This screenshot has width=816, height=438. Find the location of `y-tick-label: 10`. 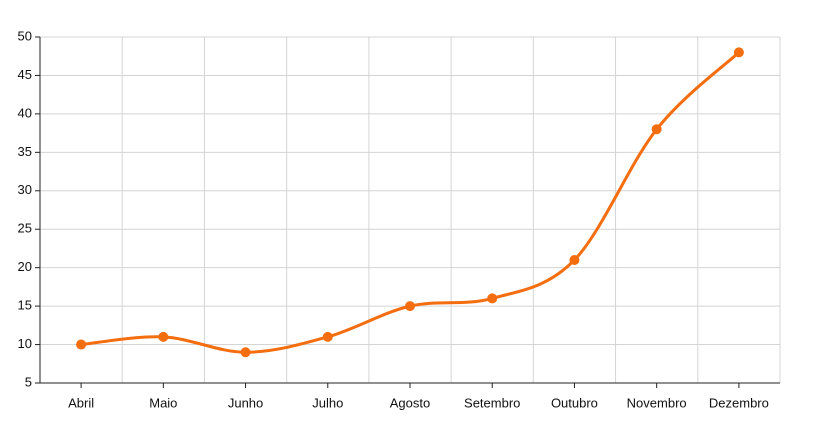

y-tick-label: 10 is located at coordinates (25, 343).